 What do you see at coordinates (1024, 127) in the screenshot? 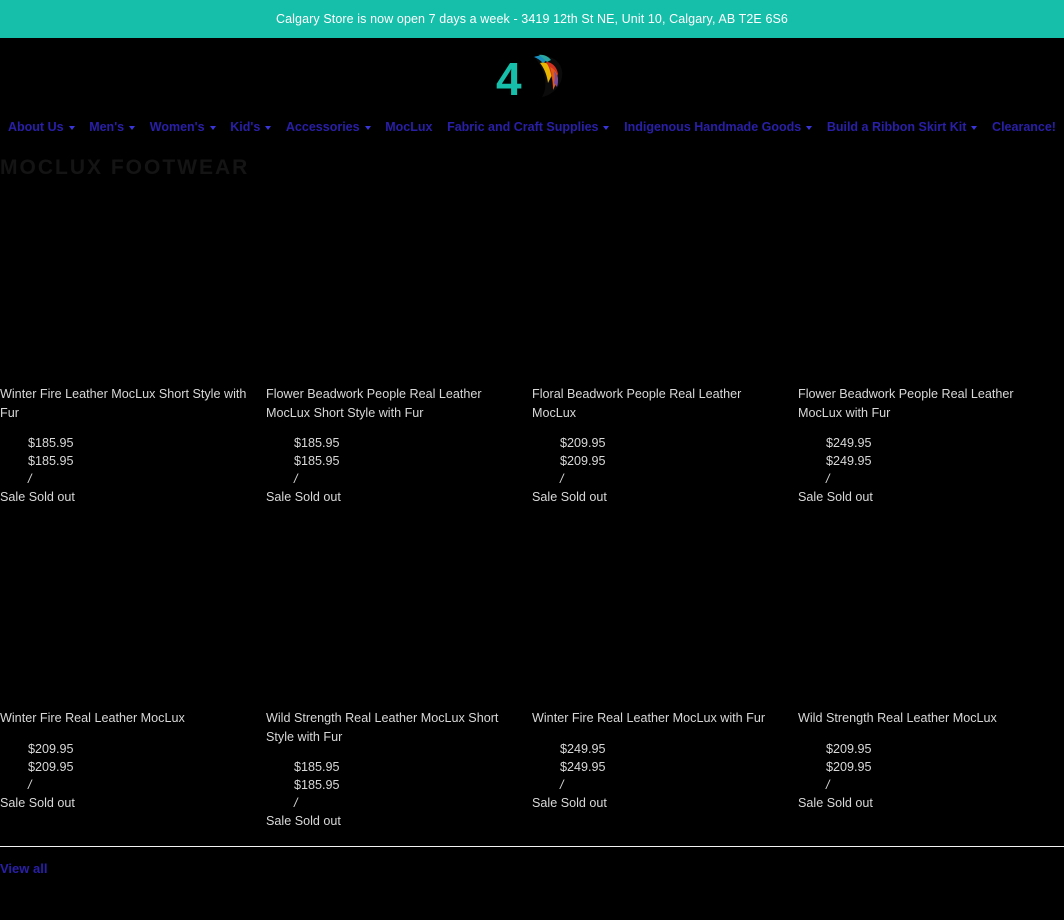
I see `nav-item-clearance: Clearance!` at bounding box center [1024, 127].